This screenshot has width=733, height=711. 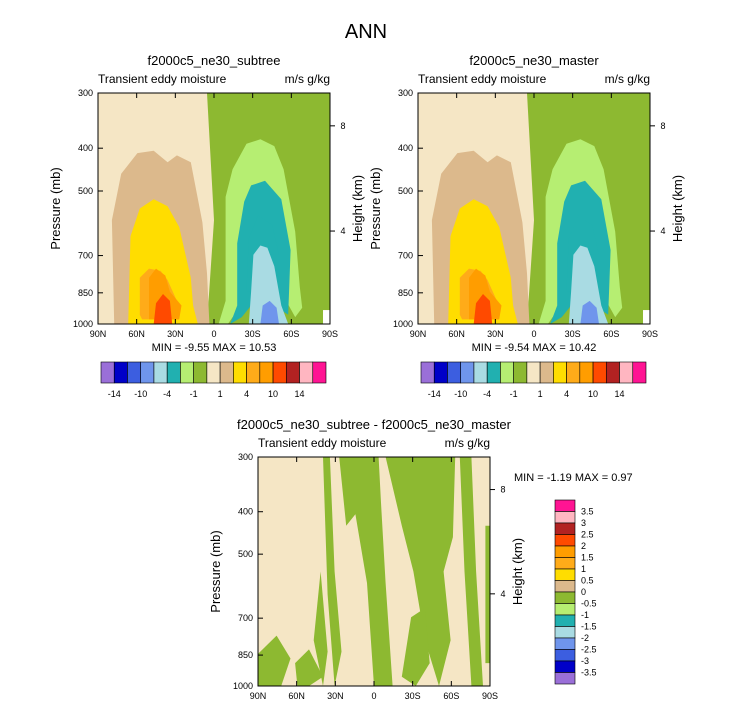 What do you see at coordinates (573, 478) in the screenshot?
I see `panel-stats: MIN = -1.19 MAX = 0.97` at bounding box center [573, 478].